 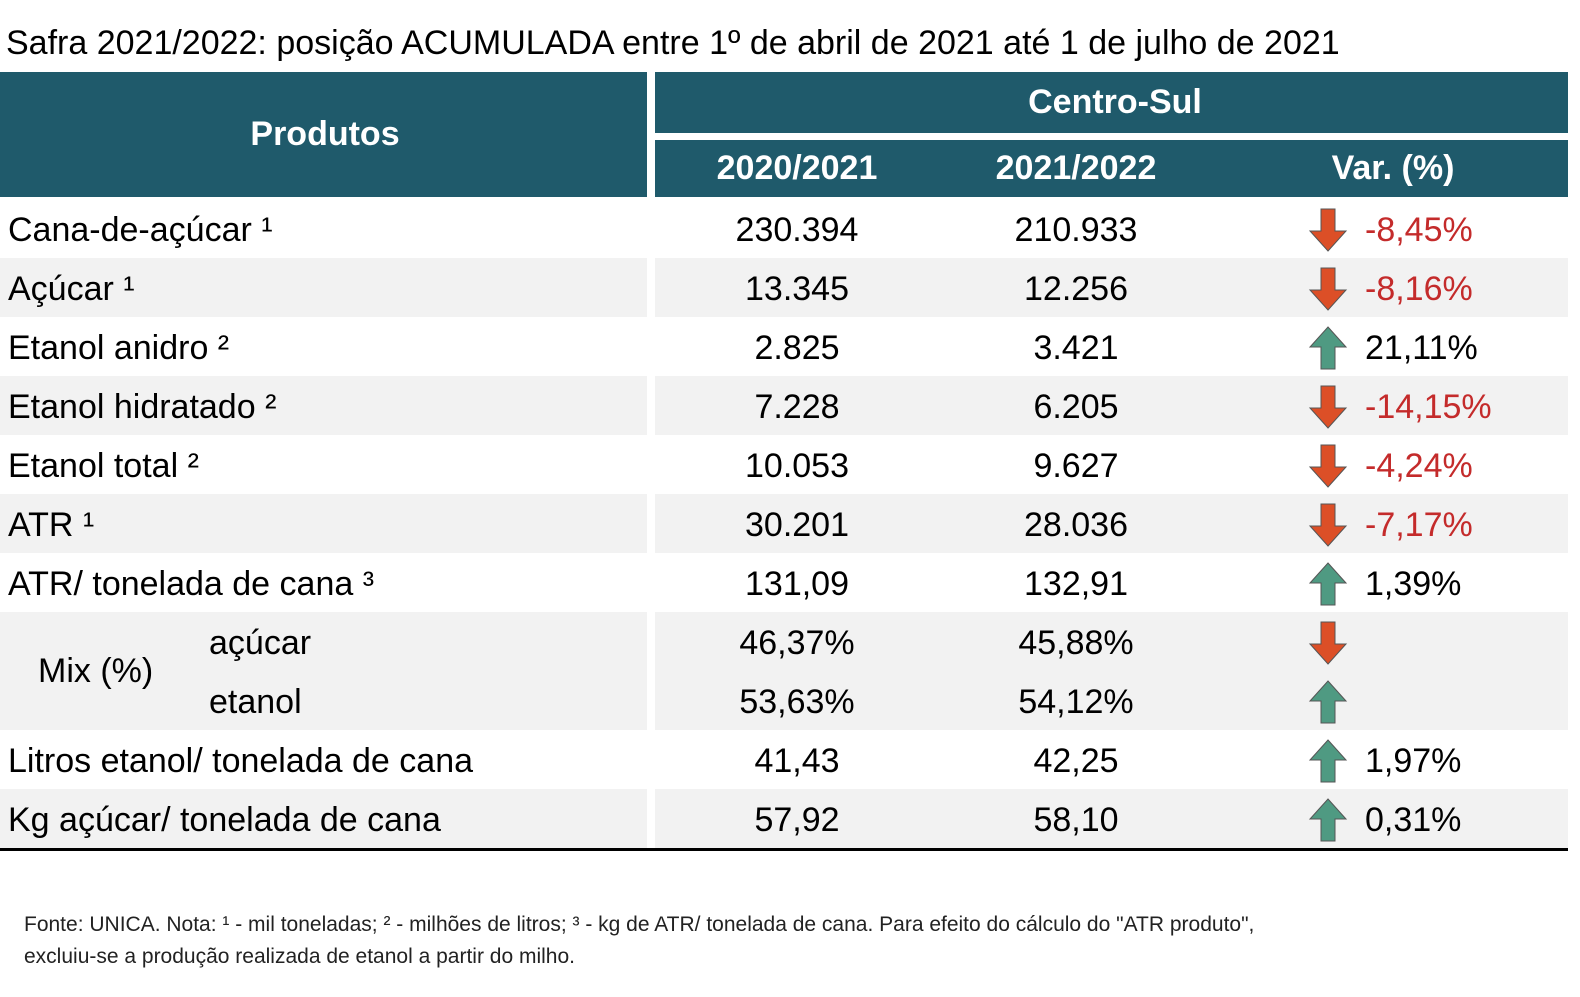 I want to click on cell-value: 54,12%, so click(x=1076, y=701).